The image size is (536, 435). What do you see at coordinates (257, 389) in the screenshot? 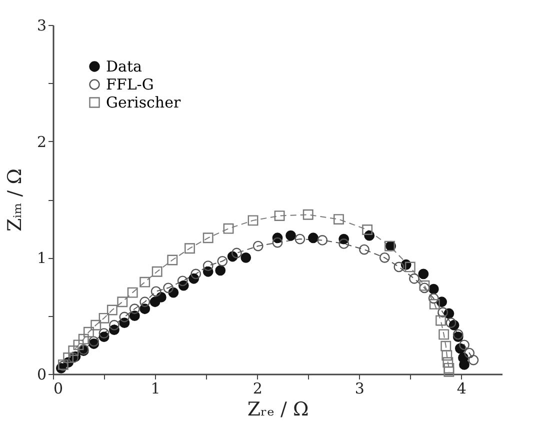
I see `x-tick-label: 2` at bounding box center [257, 389].